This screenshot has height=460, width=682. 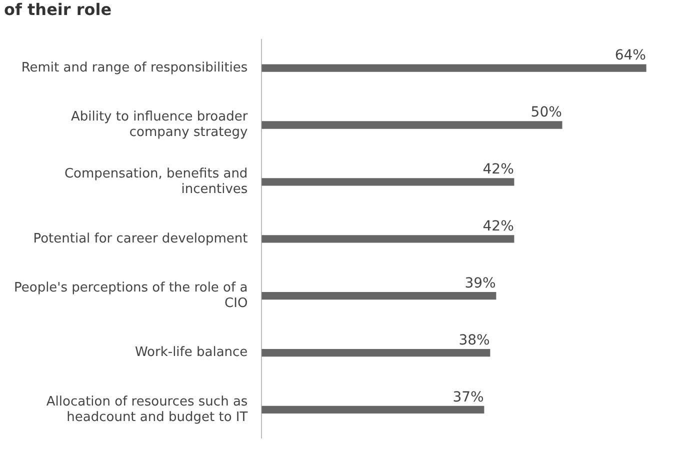 What do you see at coordinates (131, 296) in the screenshot?
I see `y-tick-label: People's perceptions of the role of a CIO` at bounding box center [131, 296].